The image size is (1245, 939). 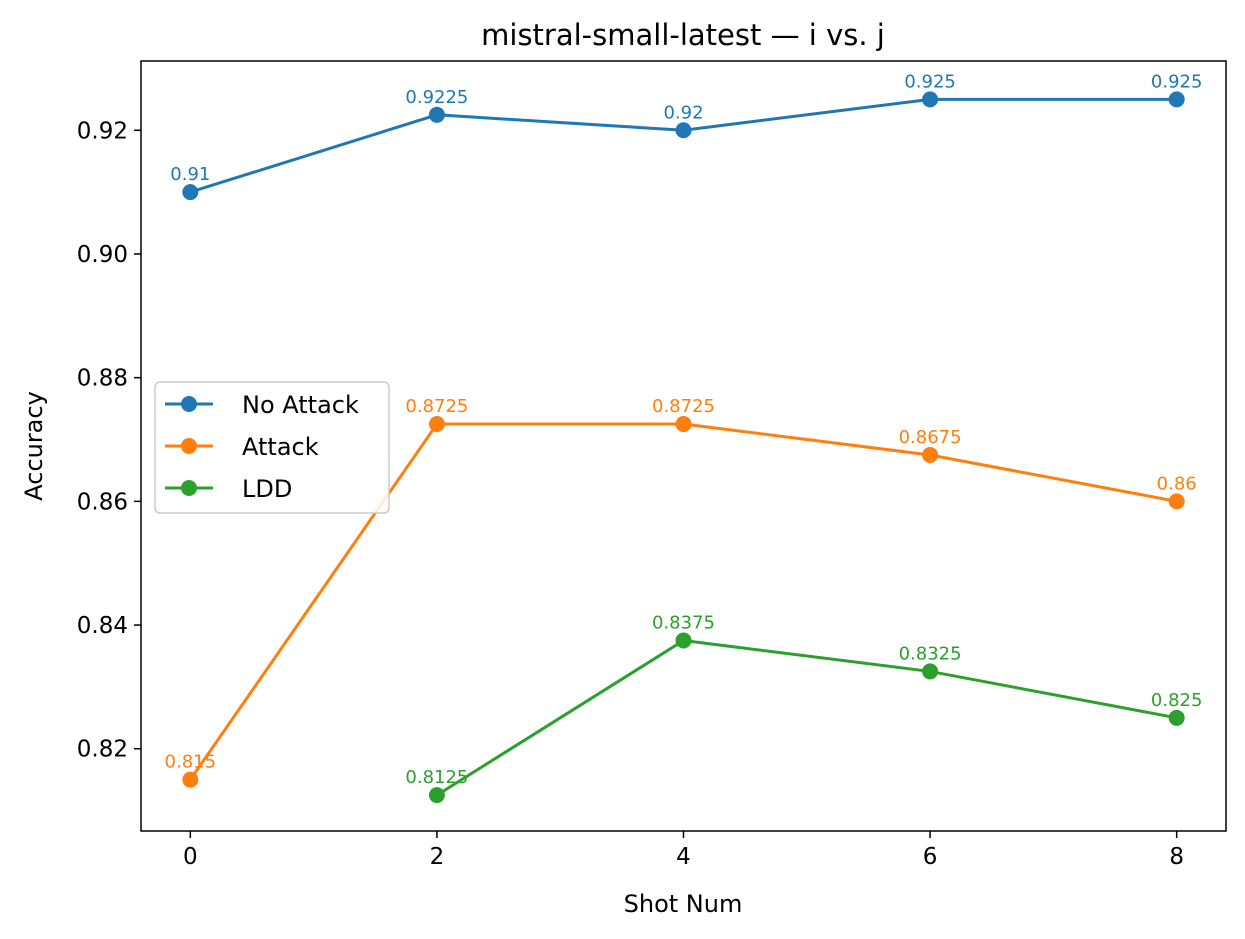 I want to click on data-label: 0.815, so click(x=191, y=762).